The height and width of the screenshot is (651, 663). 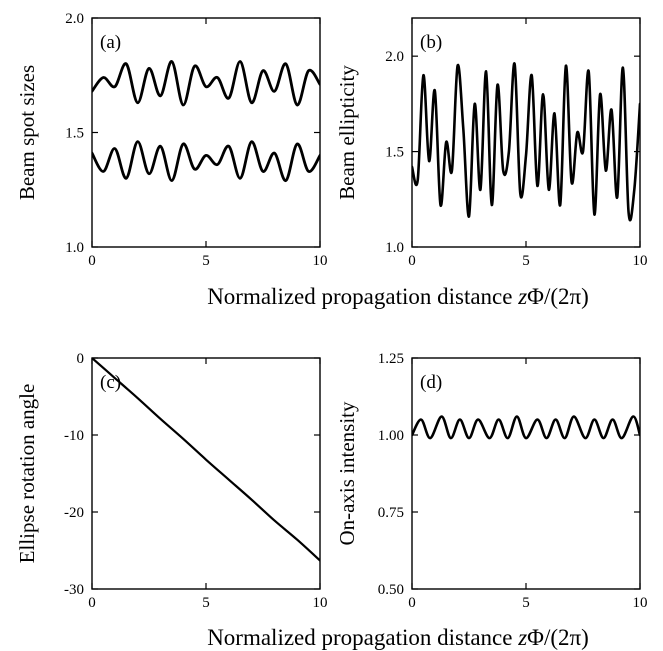 What do you see at coordinates (362, 637) in the screenshot?
I see `xlabel-bottom-pre: Normalized propagation distance` at bounding box center [362, 637].